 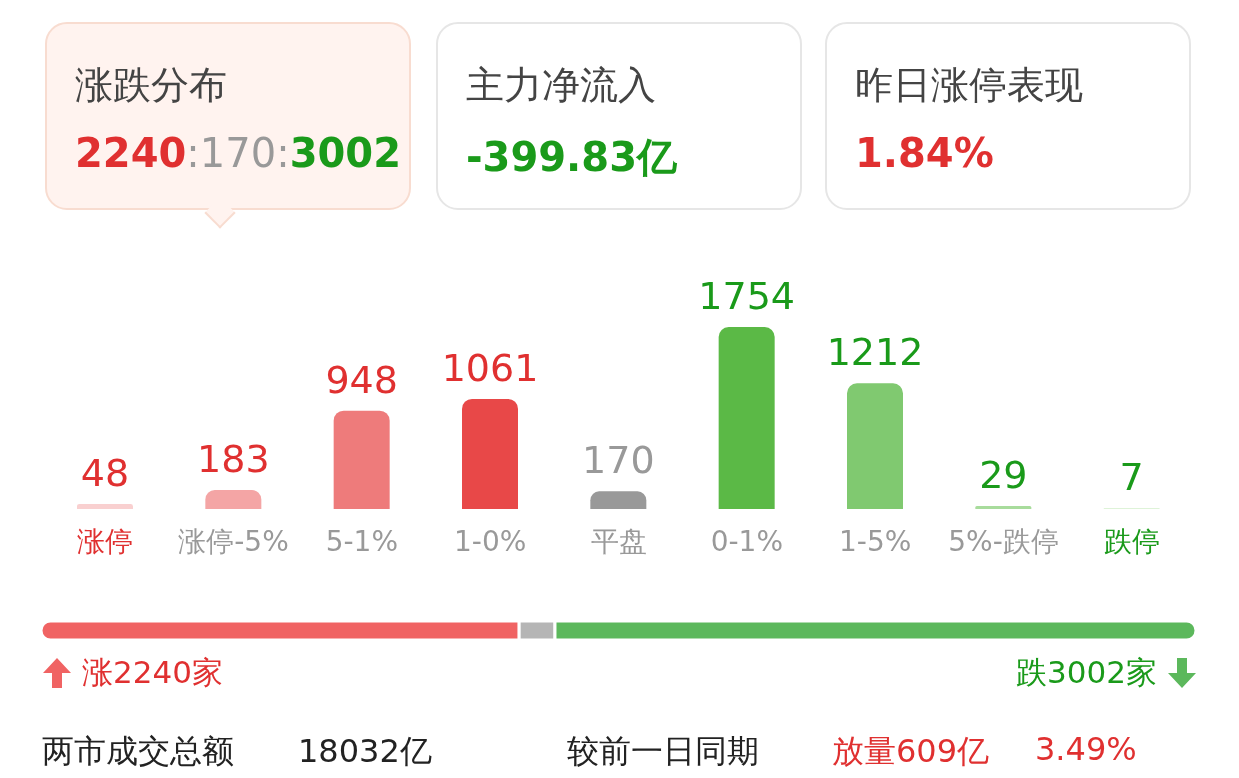 What do you see at coordinates (362, 541) in the screenshot?
I see `x-tick-label: 5-1%` at bounding box center [362, 541].